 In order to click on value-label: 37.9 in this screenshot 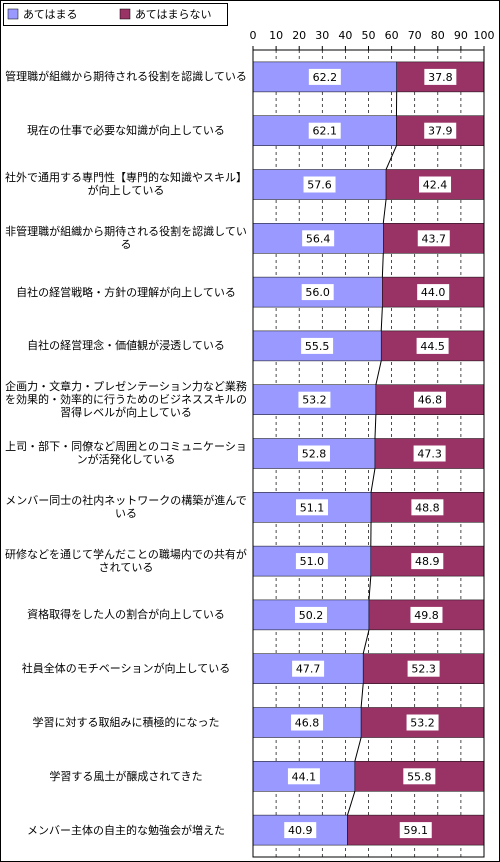, I will do `click(440, 131)`.